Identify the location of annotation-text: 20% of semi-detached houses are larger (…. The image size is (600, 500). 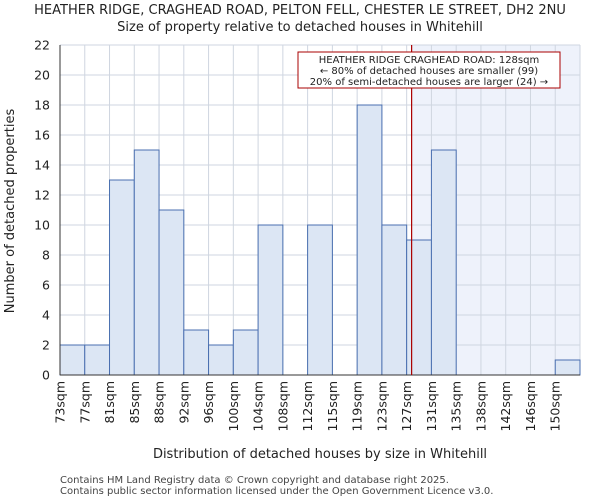
(429, 82).